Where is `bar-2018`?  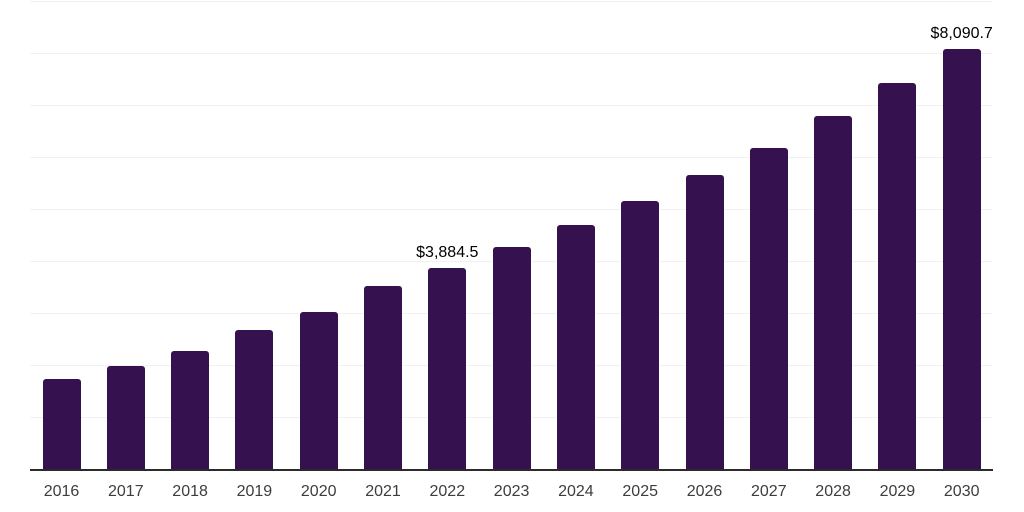
bar-2018 is located at coordinates (190, 410).